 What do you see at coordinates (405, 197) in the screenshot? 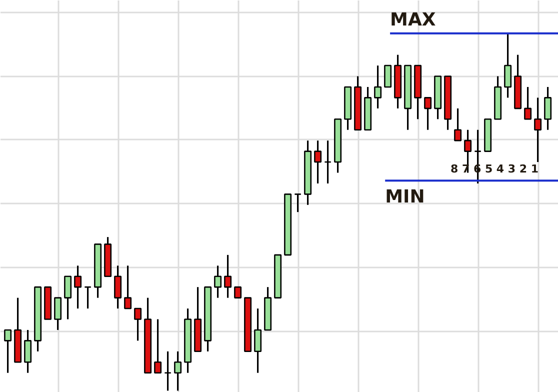
I see `ref-line-label: MIN` at bounding box center [405, 197].